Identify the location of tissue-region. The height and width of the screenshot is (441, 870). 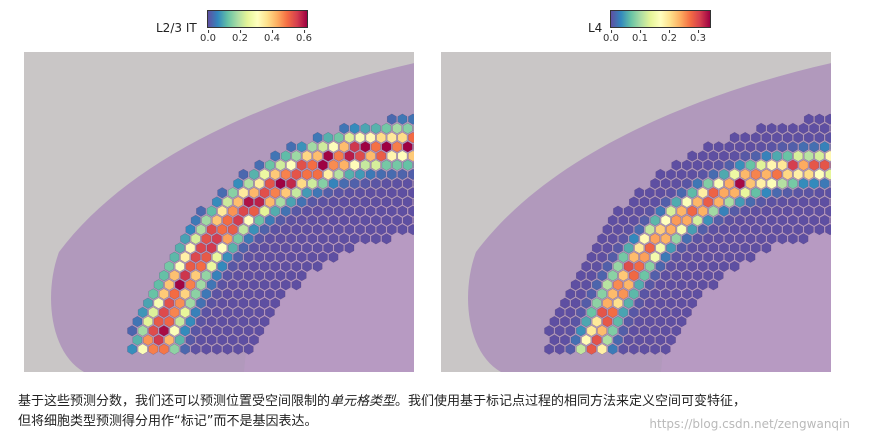
(746, 287).